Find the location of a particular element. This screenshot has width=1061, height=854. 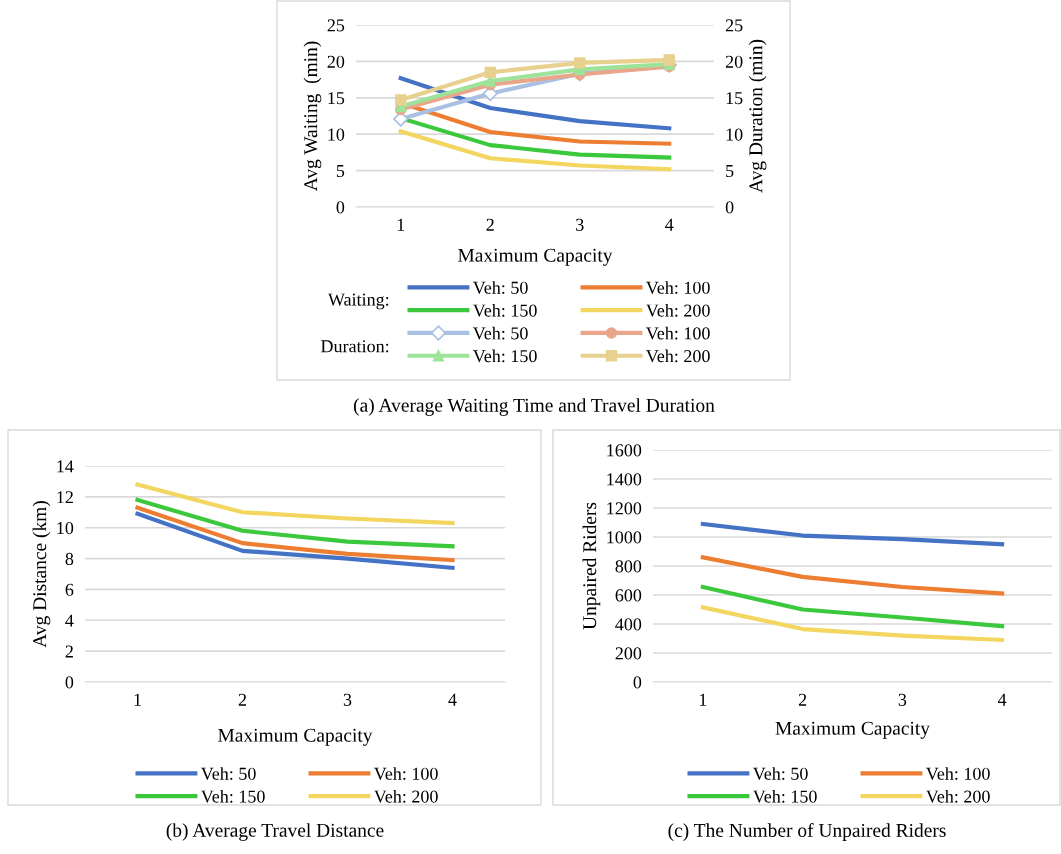

y-tick-label: 5 is located at coordinates (340, 171).